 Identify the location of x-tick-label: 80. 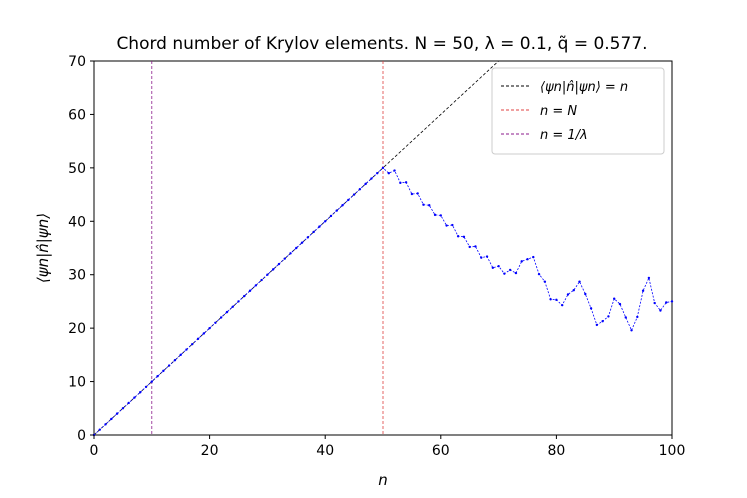
(556, 451).